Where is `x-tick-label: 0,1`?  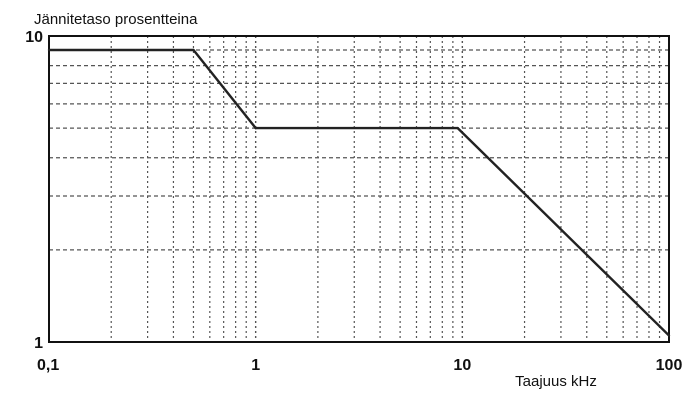 x-tick-label: 0,1 is located at coordinates (48, 365).